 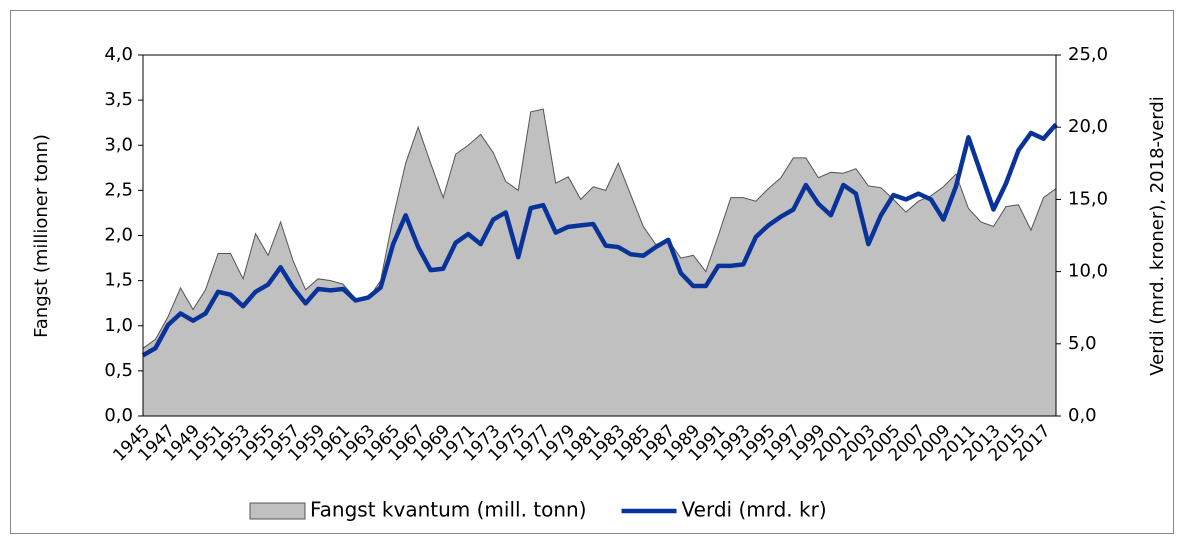 What do you see at coordinates (118, 189) in the screenshot?
I see `y-tick-label: 2,5` at bounding box center [118, 189].